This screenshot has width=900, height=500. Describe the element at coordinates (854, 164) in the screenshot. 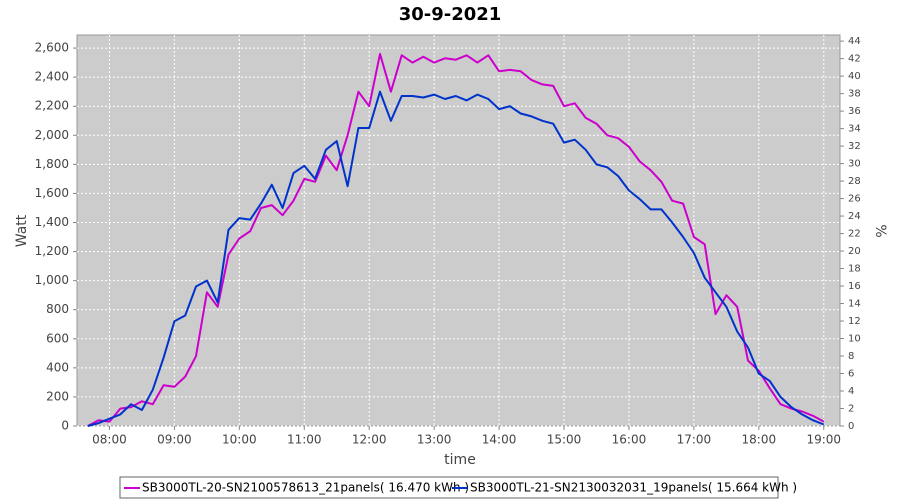

I see `y2-tick-label: 30` at that location.